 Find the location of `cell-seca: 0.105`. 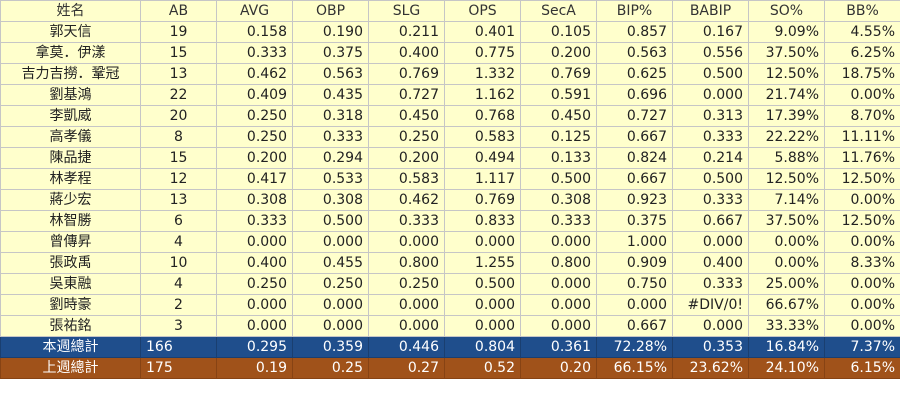

cell-seca: 0.105 is located at coordinates (558, 32).